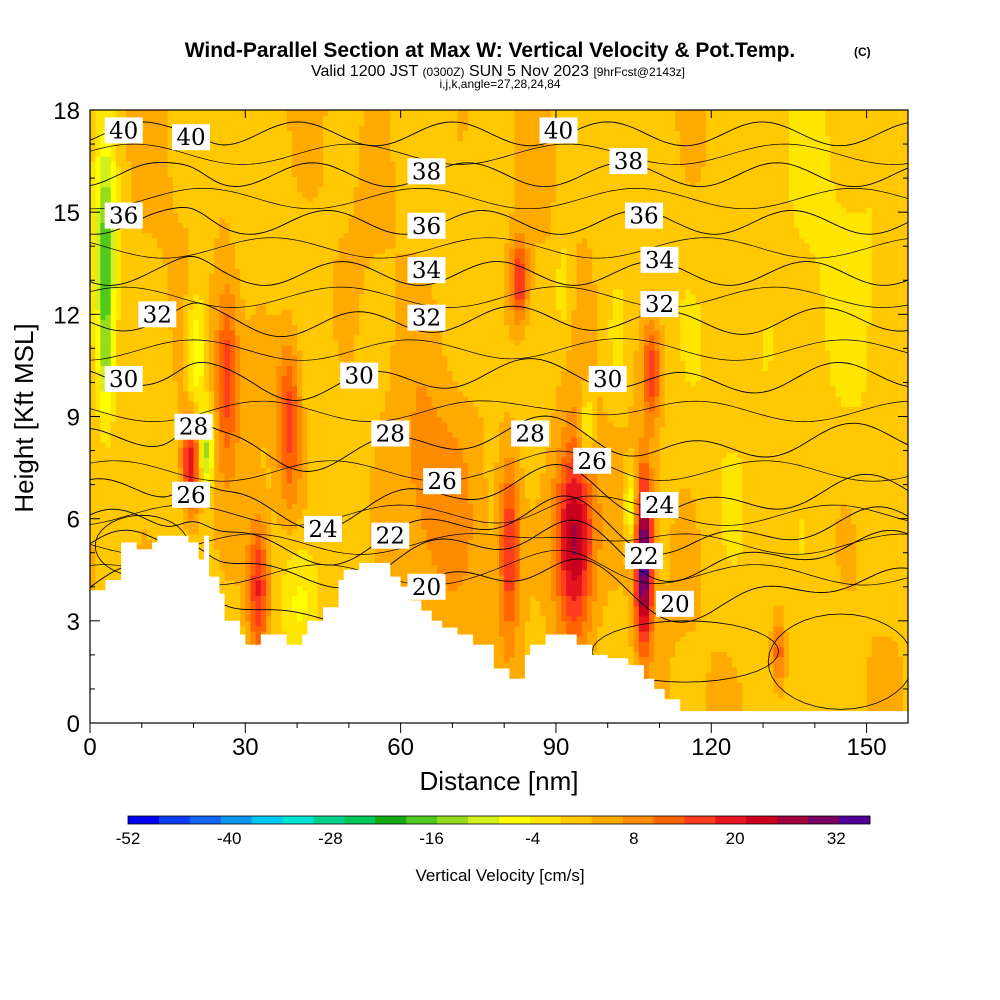 The image size is (1000, 1000). I want to click on chart-title-mark: (C), so click(862, 52).